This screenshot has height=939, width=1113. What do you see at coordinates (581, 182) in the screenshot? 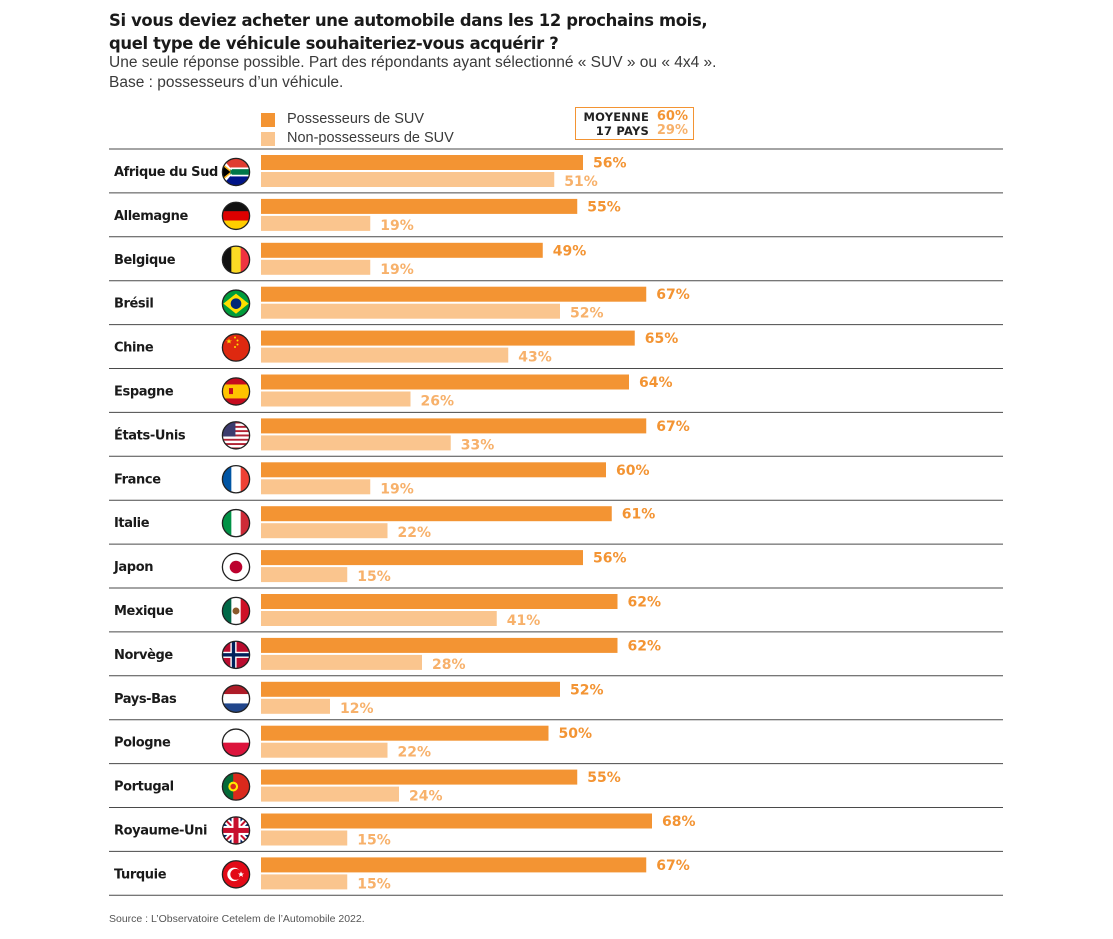
I see `value-label-non-owners: 51%` at bounding box center [581, 182].